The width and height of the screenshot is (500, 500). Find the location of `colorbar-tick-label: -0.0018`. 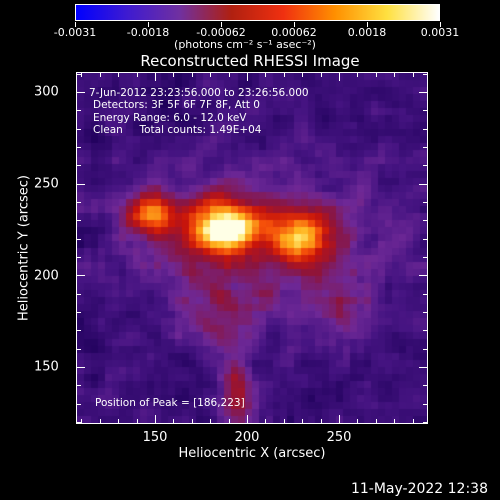

colorbar-tick-label: -0.0018 is located at coordinates (148, 32).